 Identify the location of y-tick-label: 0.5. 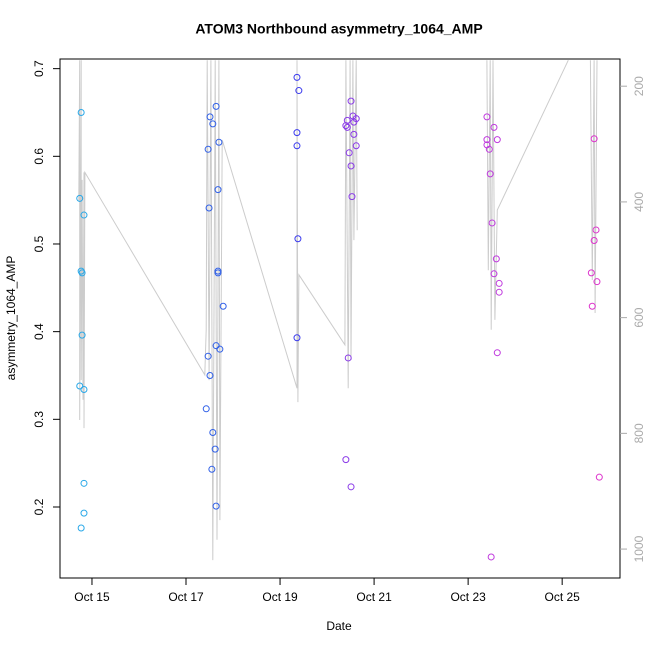
(39, 243).